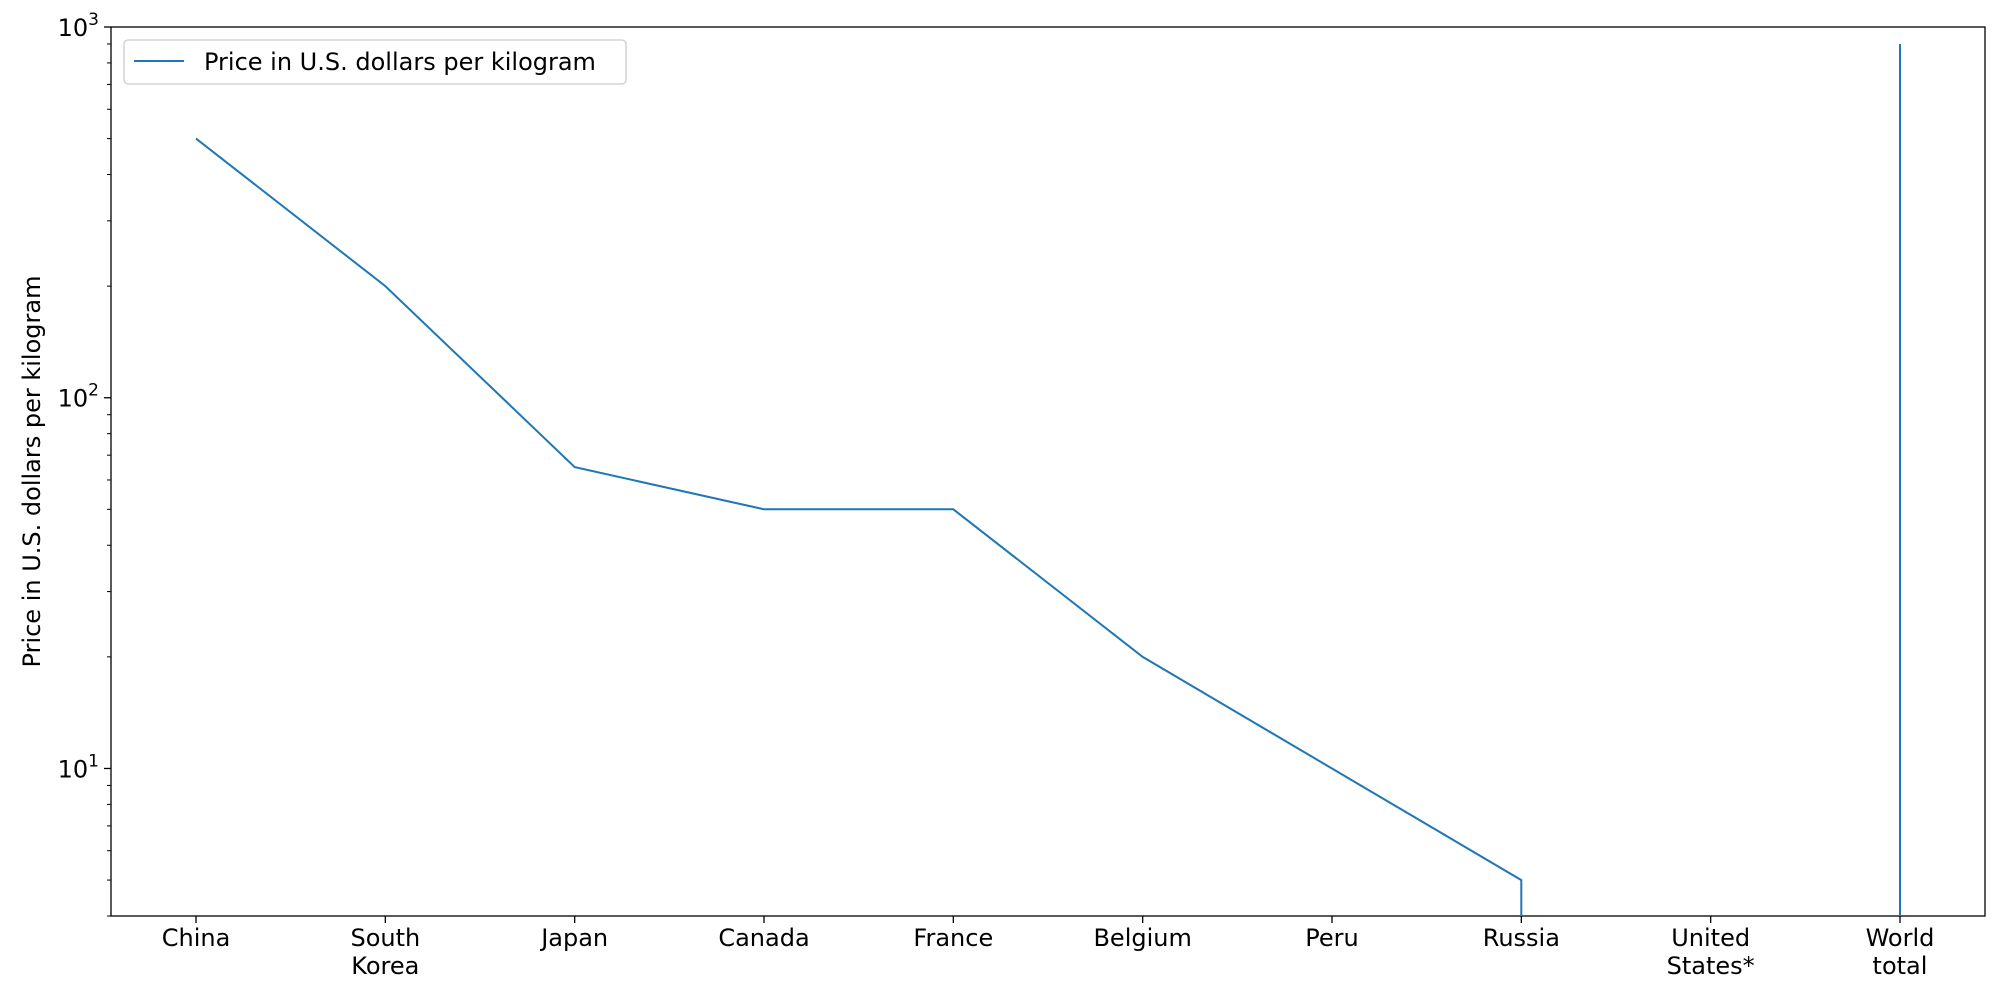 This screenshot has height=1000, width=2000. I want to click on x-tick-label: France, so click(953, 938).